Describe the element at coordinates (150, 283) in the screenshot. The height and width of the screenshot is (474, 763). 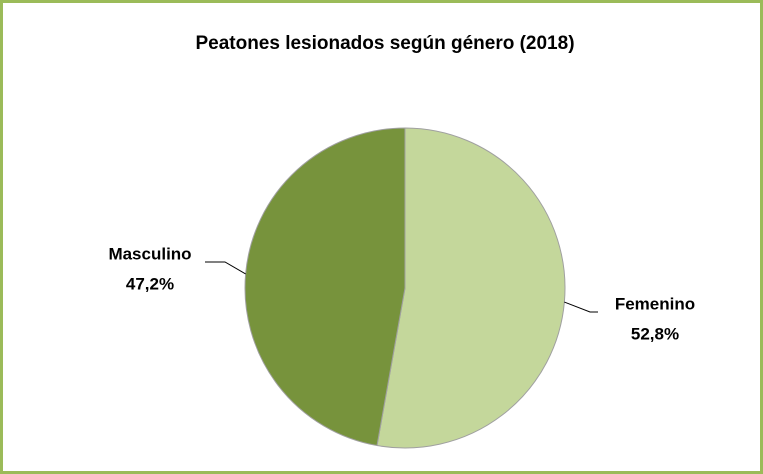
I see `slice-value-label: 47,2%` at that location.